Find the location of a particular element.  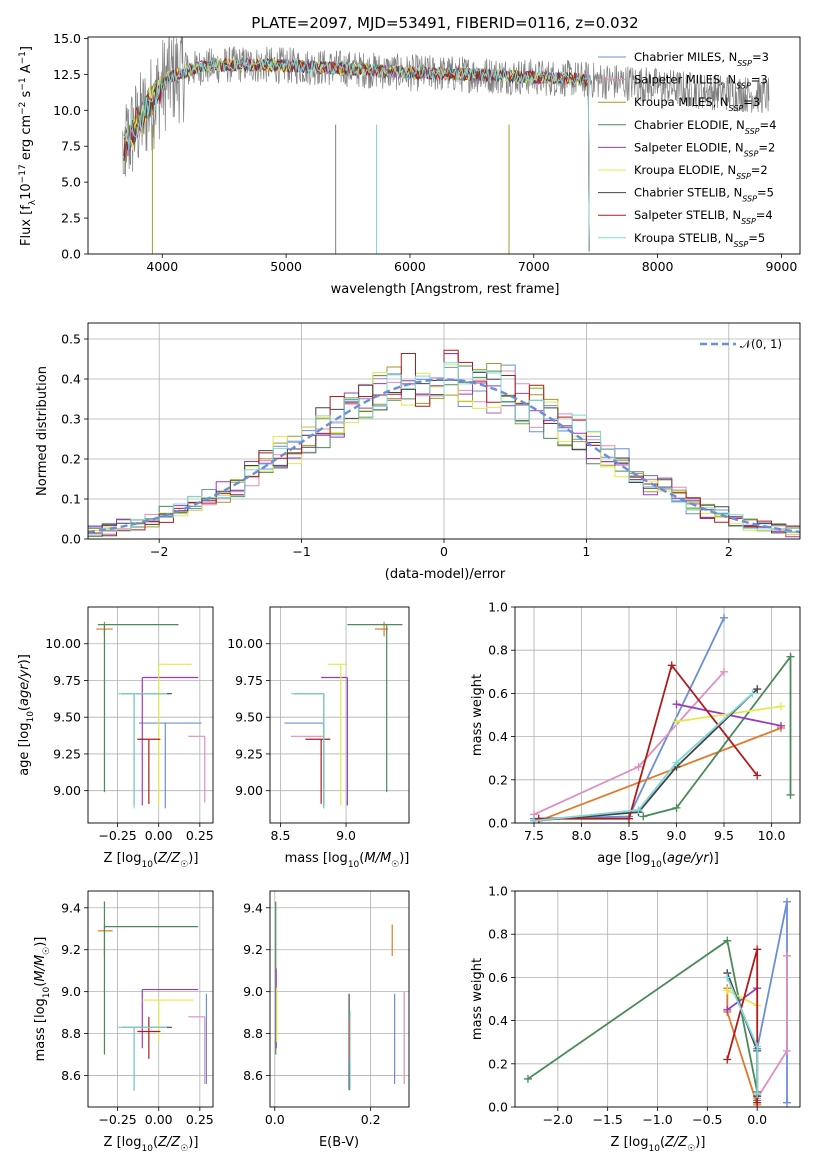

x-tick-label: 2 is located at coordinates (729, 551).